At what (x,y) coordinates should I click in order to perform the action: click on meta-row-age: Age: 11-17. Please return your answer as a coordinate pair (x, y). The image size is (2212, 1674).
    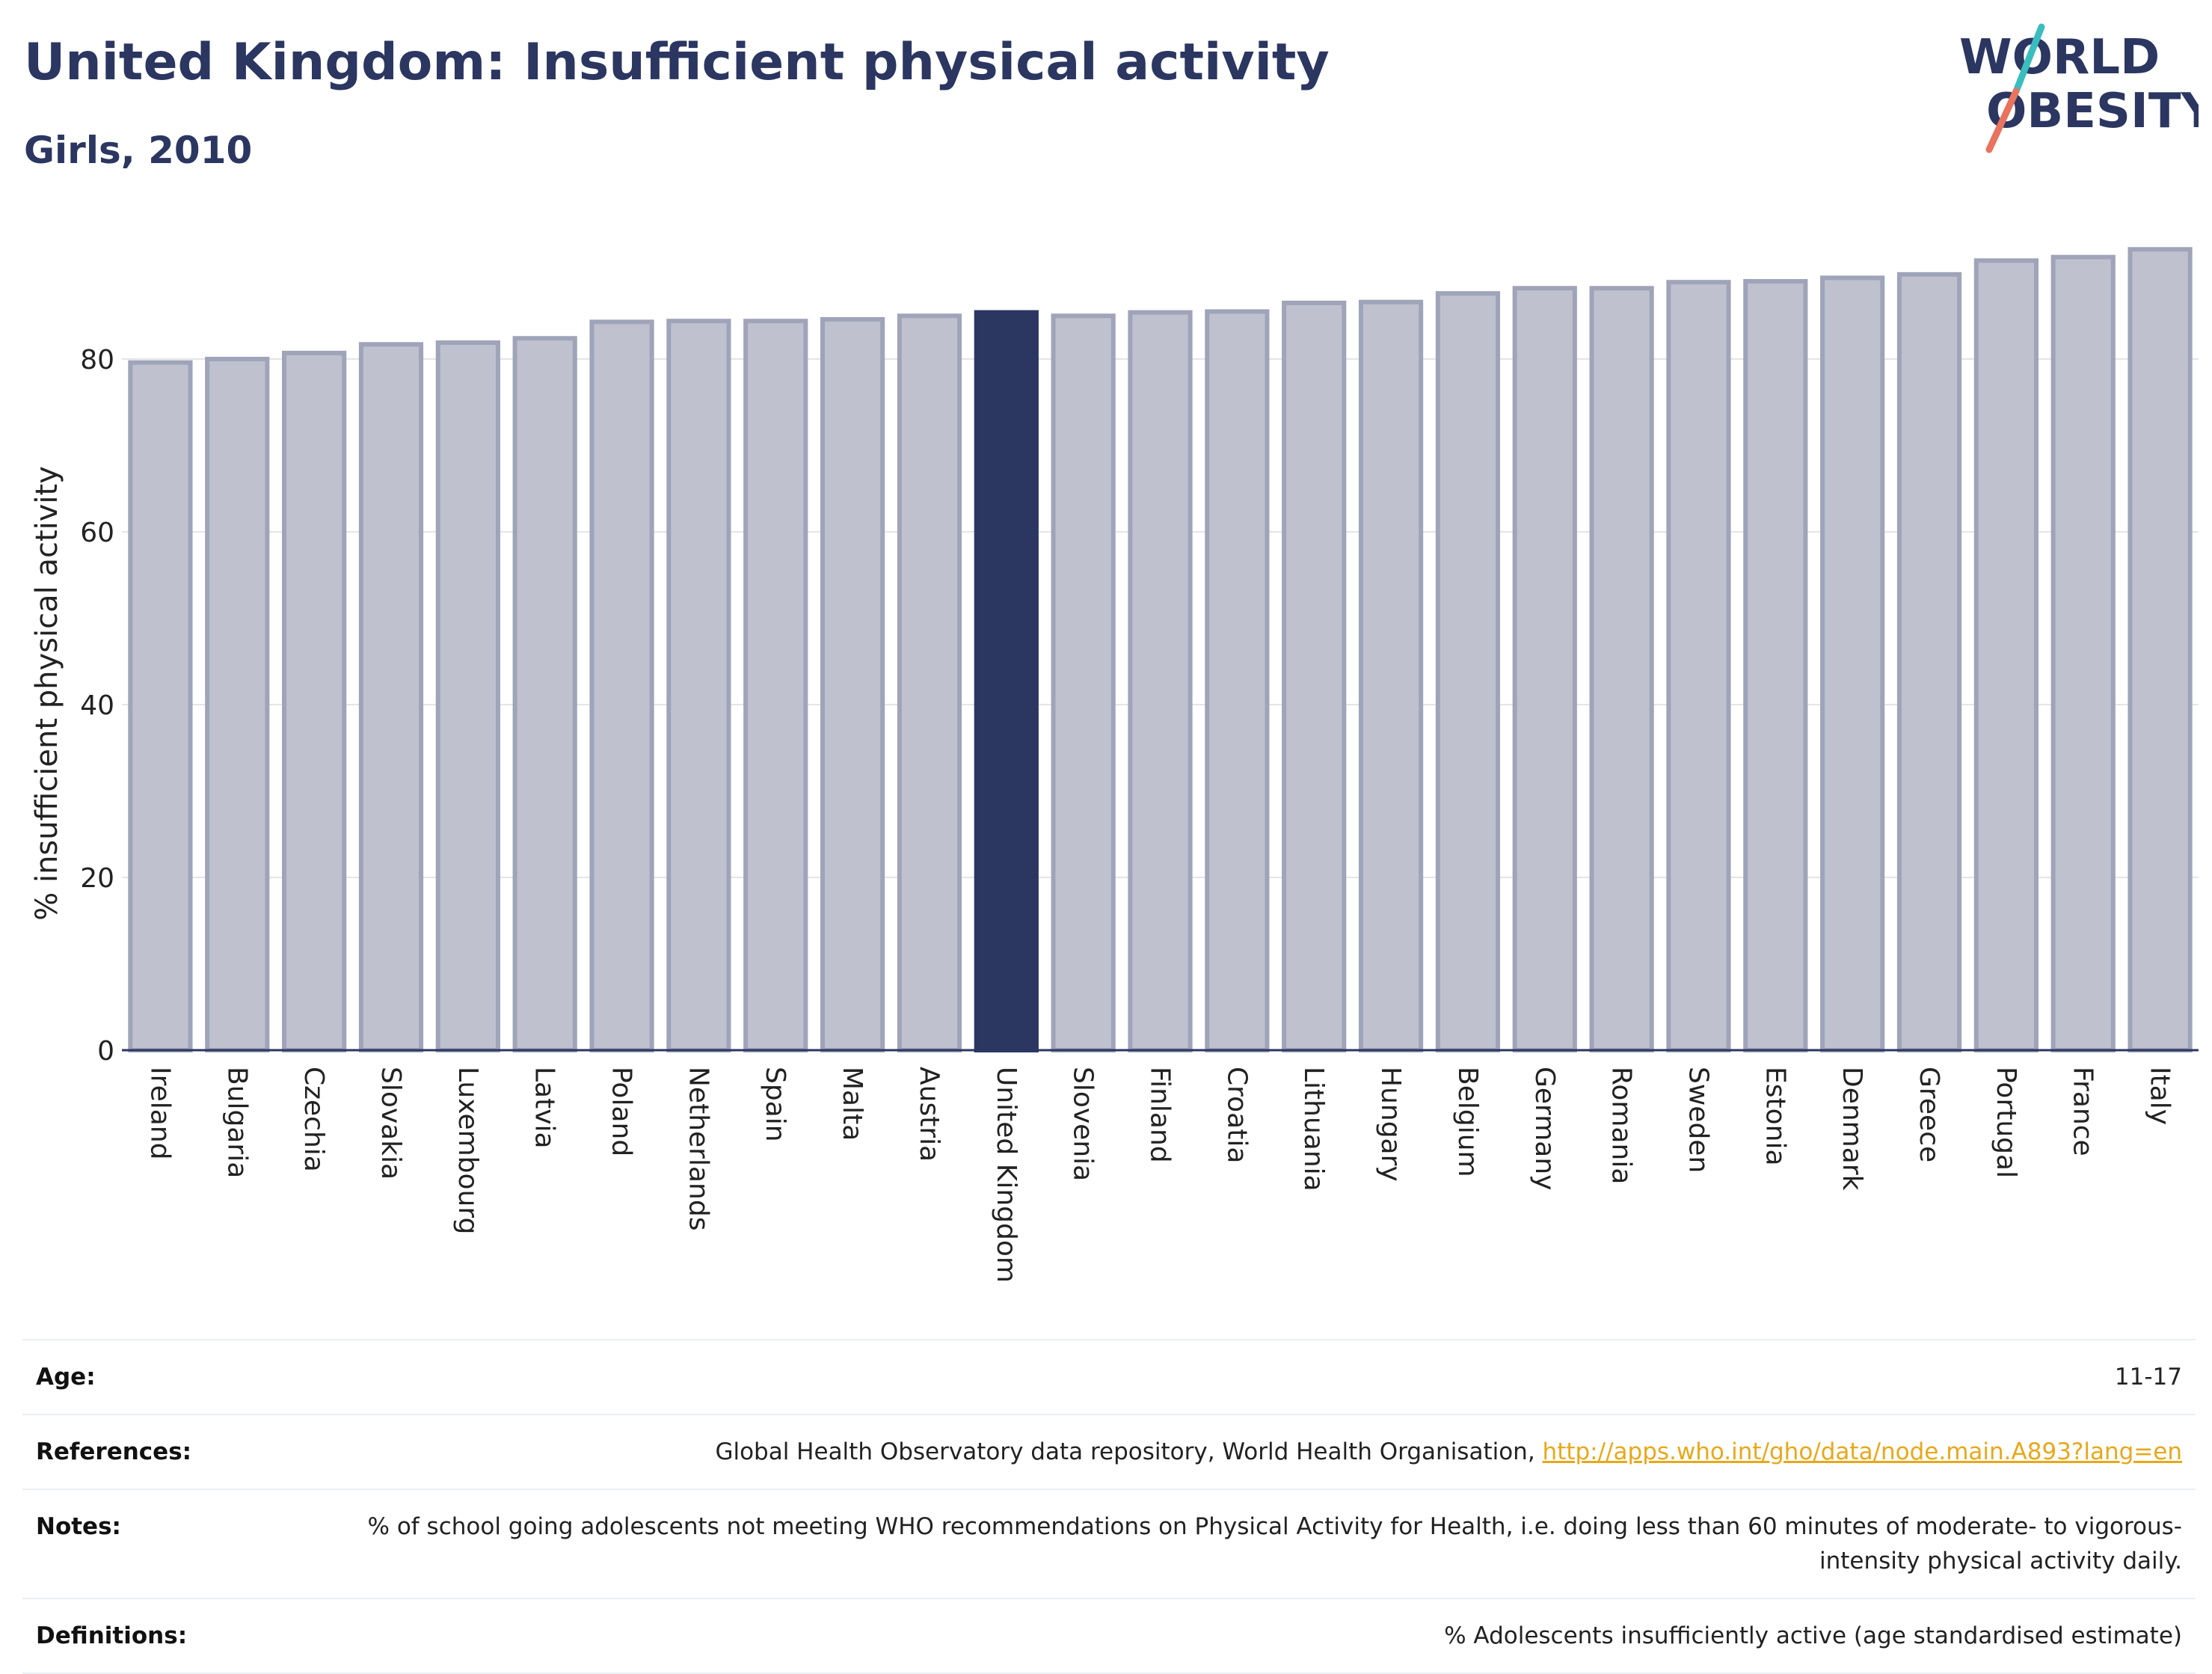
    Looking at the image, I should click on (1109, 1378).